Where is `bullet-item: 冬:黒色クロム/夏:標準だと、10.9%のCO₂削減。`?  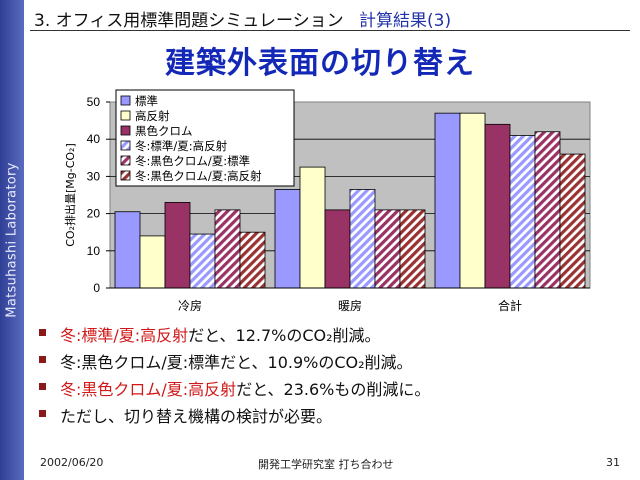 bullet-item: 冬:黒色クロム/夏:標準だと、10.9%のCO₂削減。 is located at coordinates (233, 362).